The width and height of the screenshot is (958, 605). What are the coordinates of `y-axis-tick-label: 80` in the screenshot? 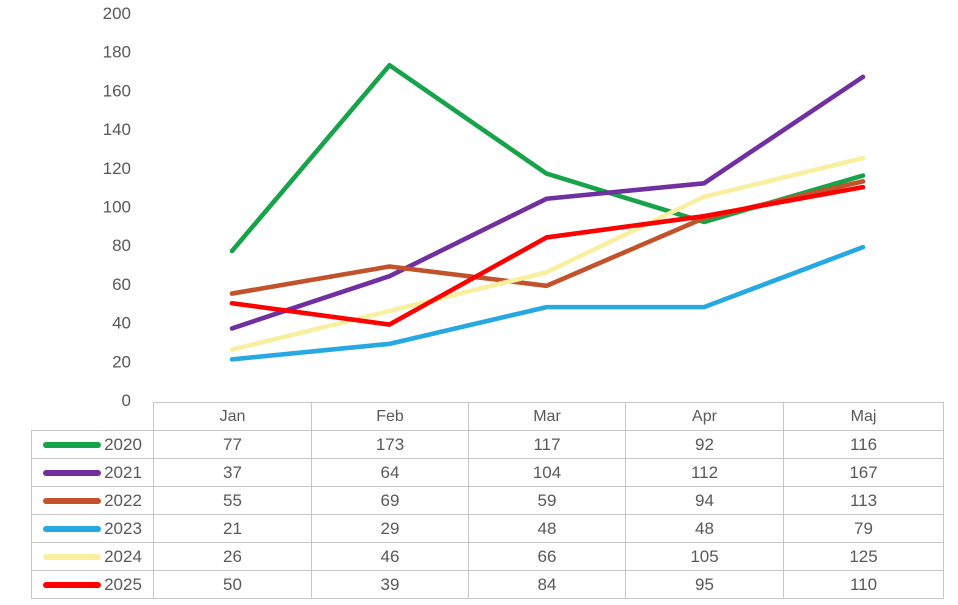 It's located at (121, 245).